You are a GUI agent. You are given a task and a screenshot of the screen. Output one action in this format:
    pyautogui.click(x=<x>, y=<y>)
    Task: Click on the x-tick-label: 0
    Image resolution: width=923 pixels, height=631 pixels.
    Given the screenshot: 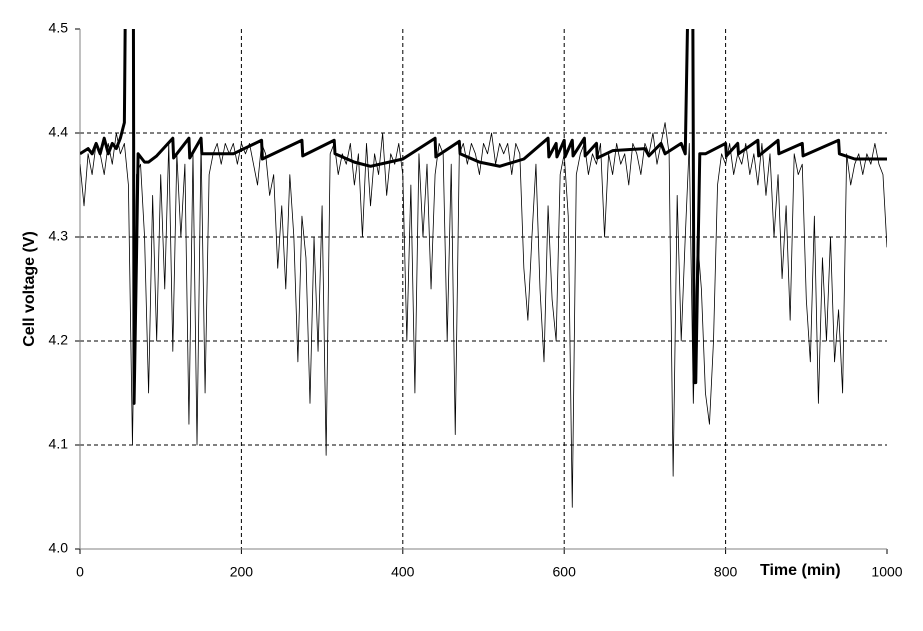 What is the action you would take?
    pyautogui.click(x=80, y=572)
    